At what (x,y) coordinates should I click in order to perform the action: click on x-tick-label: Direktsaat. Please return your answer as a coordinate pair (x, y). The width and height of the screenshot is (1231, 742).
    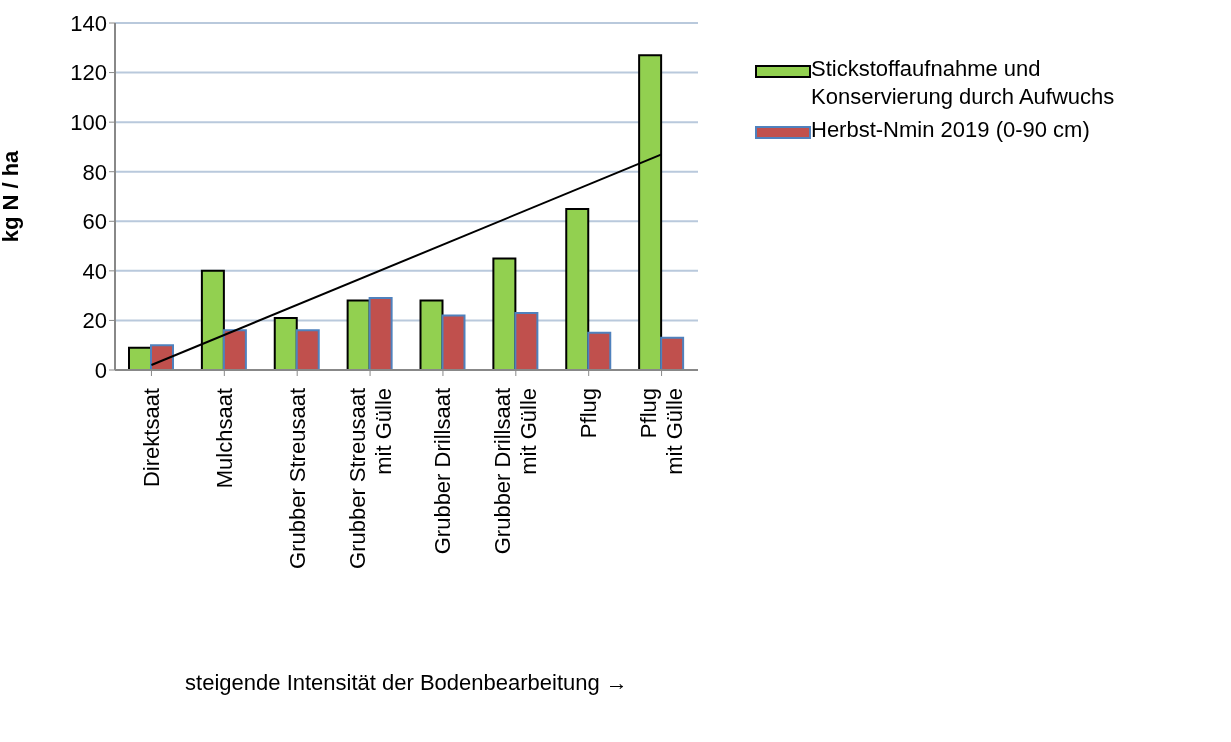
    Looking at the image, I should click on (151, 438).